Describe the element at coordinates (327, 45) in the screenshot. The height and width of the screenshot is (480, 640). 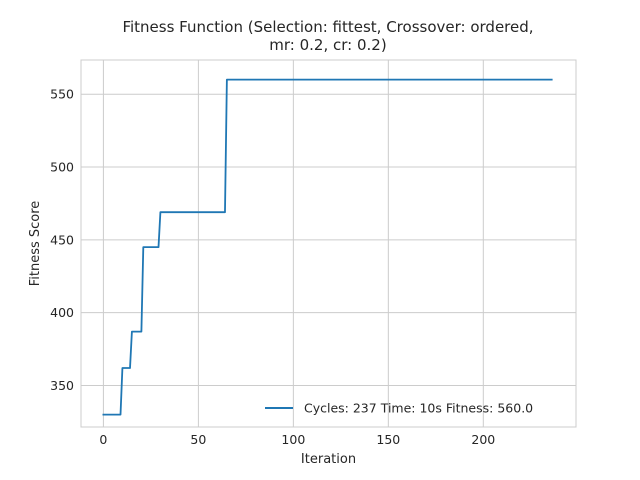
I see `chart-title-line-2: mr: 0.2, cr: 0.2)` at that location.